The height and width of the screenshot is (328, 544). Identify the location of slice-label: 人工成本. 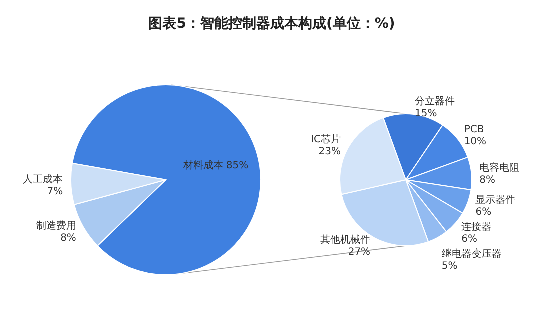
(43, 180).